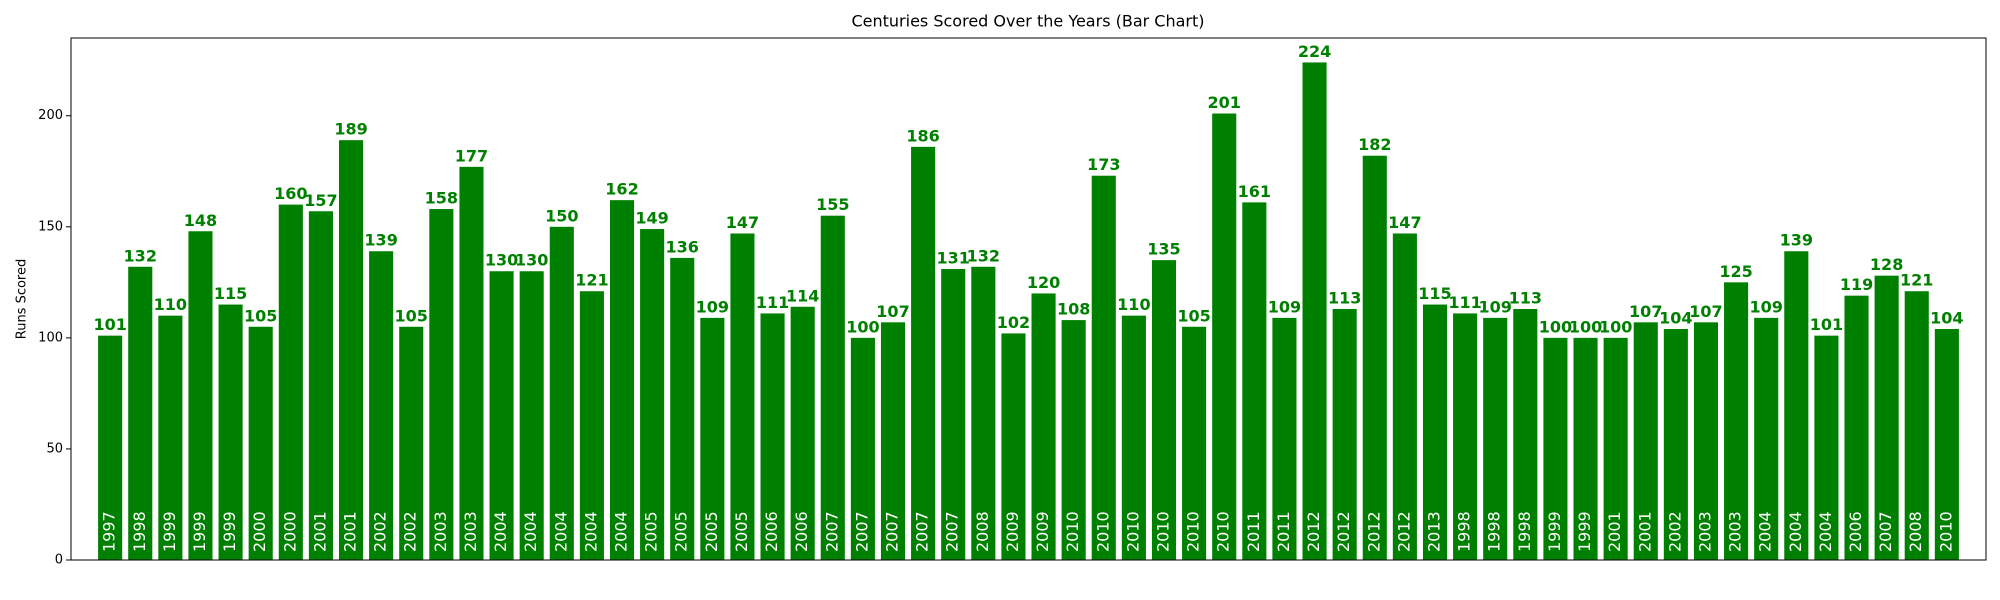 The width and height of the screenshot is (2000, 600). I want to click on value-label: 108, so click(1073, 309).